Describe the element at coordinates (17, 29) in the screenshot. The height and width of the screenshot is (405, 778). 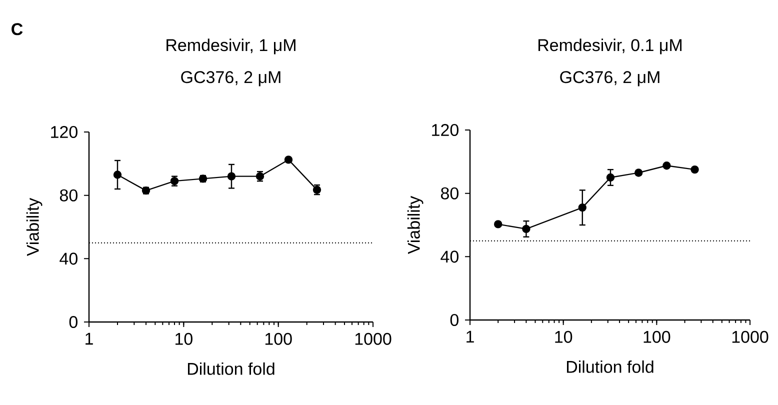
I see `text: C` at that location.